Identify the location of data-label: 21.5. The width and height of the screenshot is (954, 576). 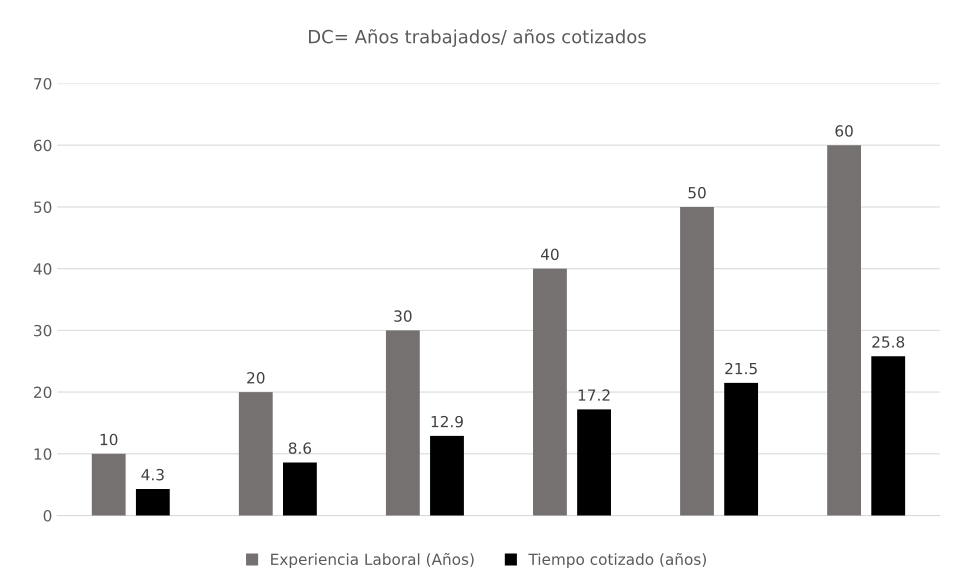
(741, 368).